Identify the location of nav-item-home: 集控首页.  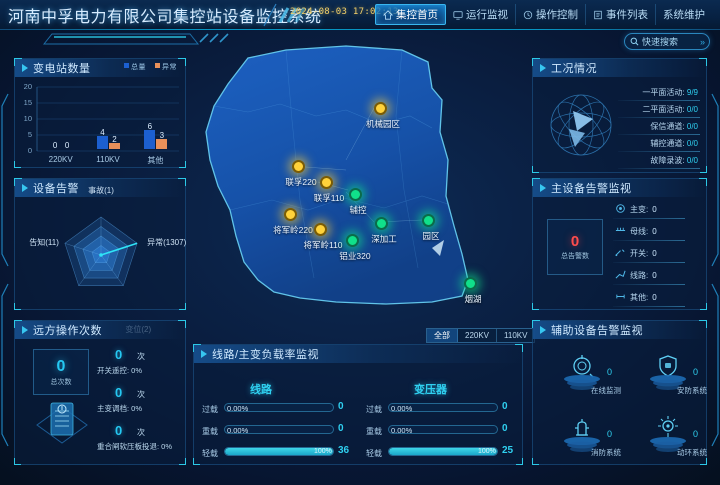
(410, 14).